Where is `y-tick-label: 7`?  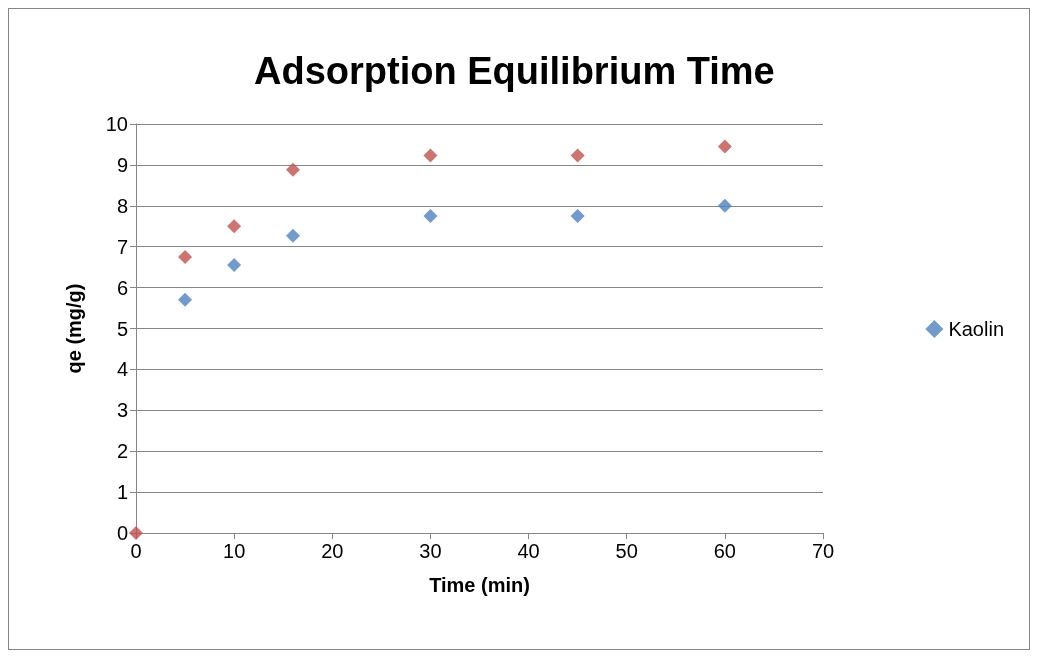
y-tick-label: 7 is located at coordinates (122, 246).